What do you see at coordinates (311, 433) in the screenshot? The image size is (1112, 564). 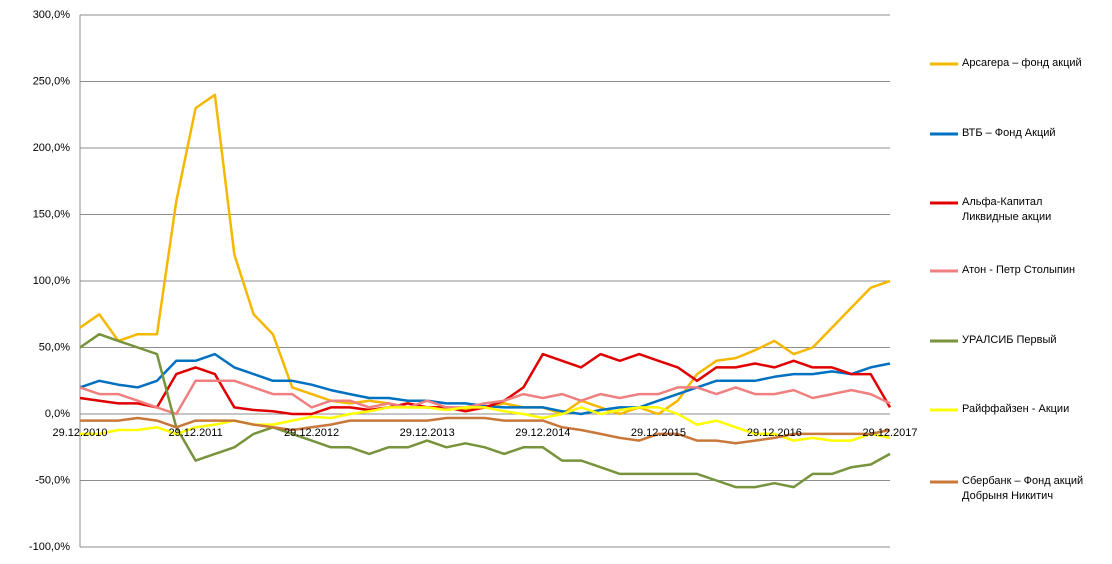 I see `x-tick-label: 29.12.2012` at bounding box center [311, 433].